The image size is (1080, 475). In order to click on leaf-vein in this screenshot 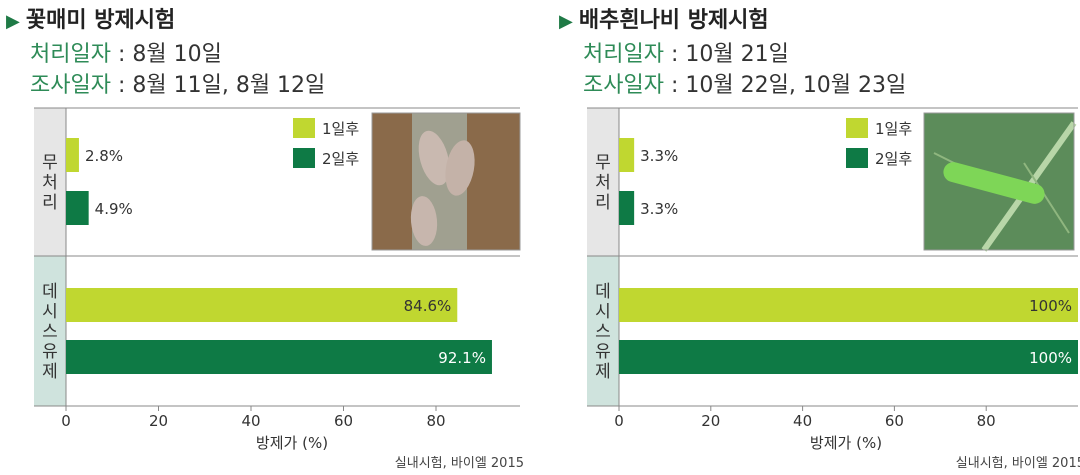, I will do `click(1046, 198)`.